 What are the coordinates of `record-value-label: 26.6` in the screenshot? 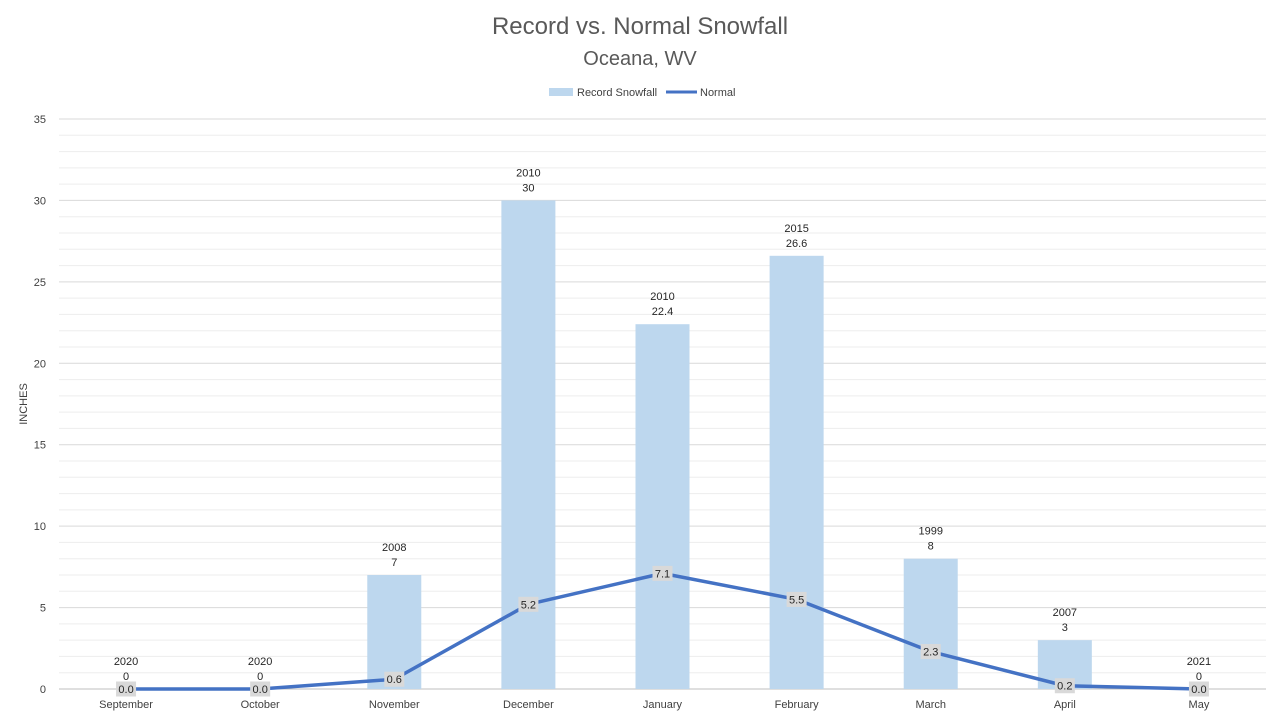 It's located at (796, 244).